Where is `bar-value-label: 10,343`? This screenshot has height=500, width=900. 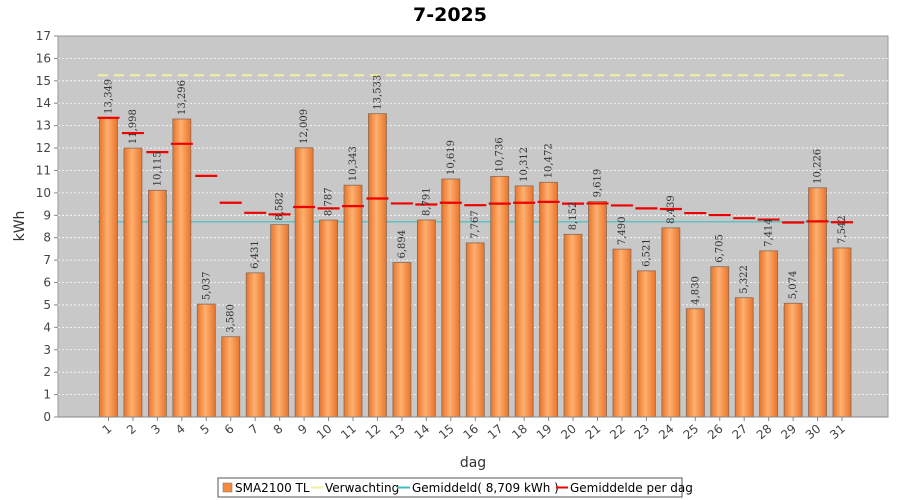
bar-value-label: 10,343 is located at coordinates (353, 163).